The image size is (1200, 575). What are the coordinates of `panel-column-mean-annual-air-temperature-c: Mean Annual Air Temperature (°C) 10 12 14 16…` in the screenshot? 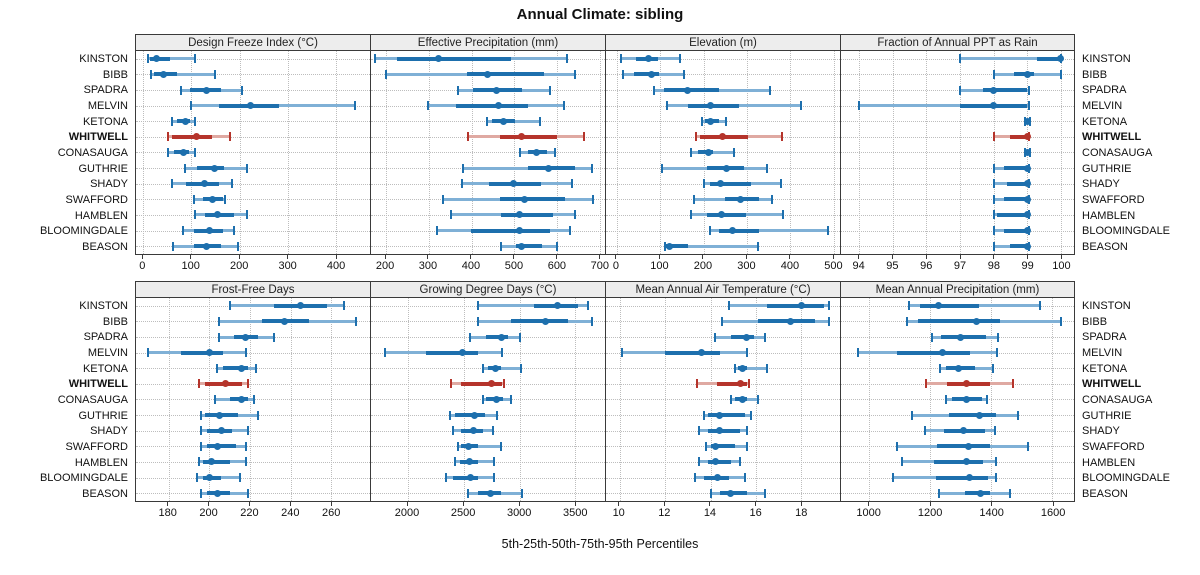 It's located at (722, 403).